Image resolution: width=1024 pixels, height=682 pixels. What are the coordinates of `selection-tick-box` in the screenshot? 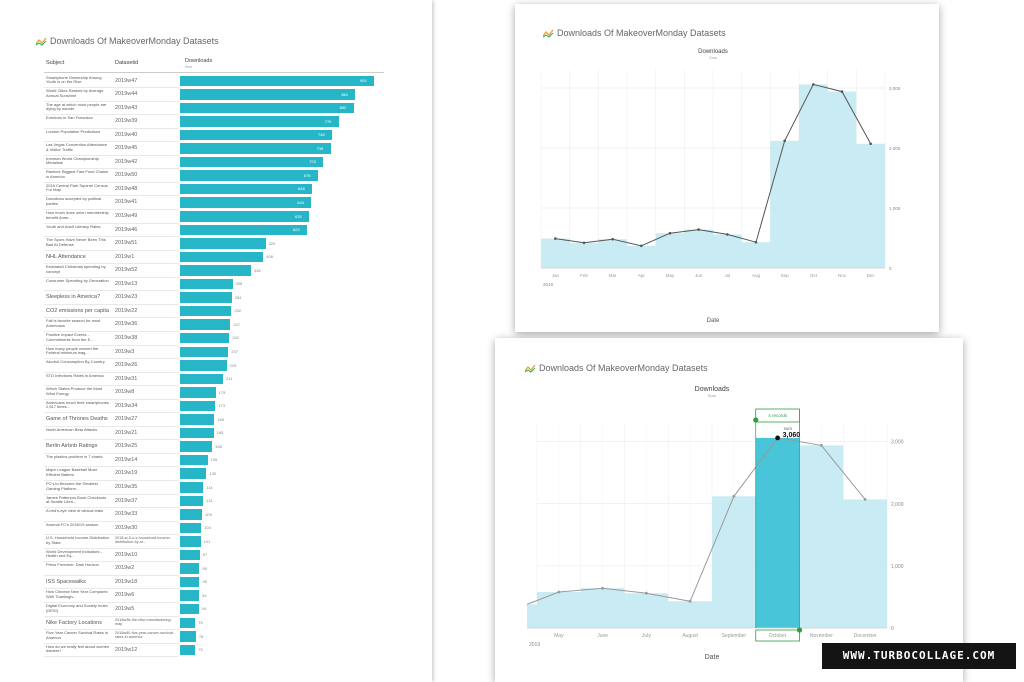 It's located at (777, 635).